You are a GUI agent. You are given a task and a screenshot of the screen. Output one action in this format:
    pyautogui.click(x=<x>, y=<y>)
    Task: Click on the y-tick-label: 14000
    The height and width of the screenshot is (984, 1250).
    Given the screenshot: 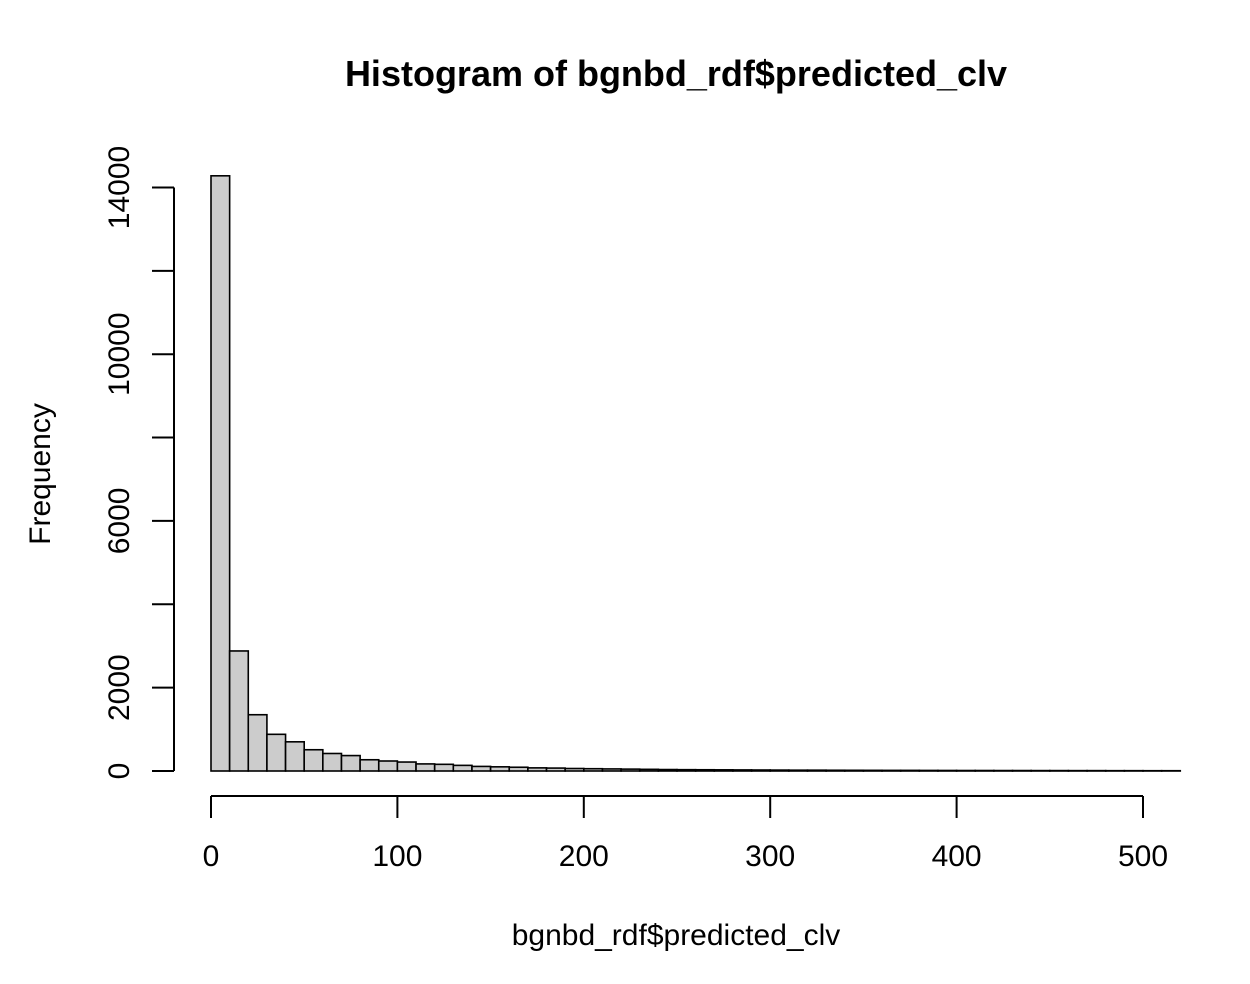 What is the action you would take?
    pyautogui.click(x=119, y=187)
    